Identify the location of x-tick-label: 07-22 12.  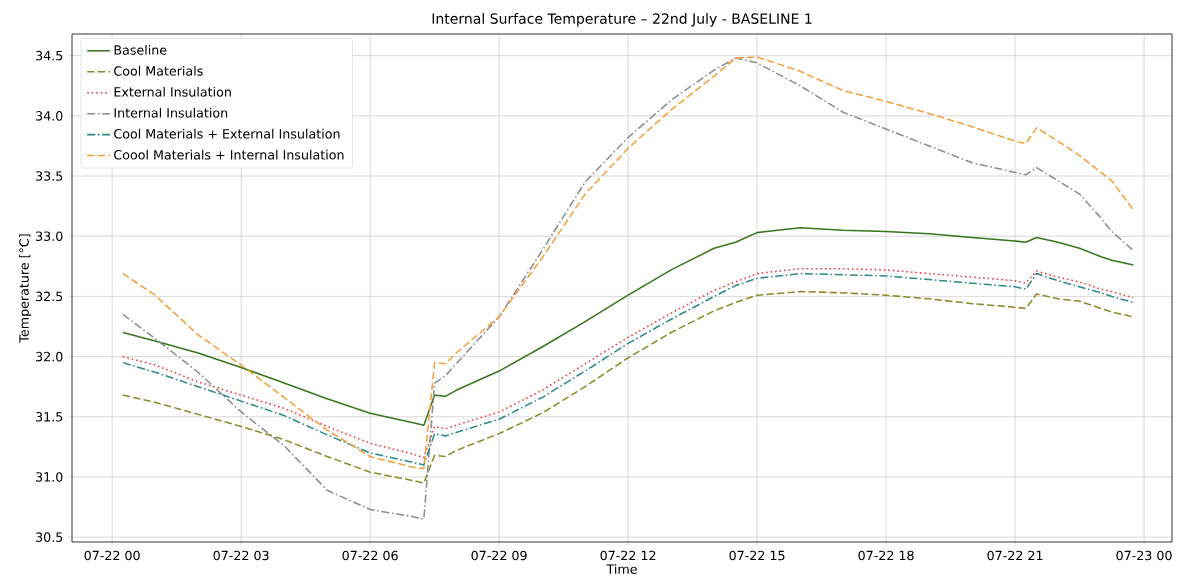
(628, 555).